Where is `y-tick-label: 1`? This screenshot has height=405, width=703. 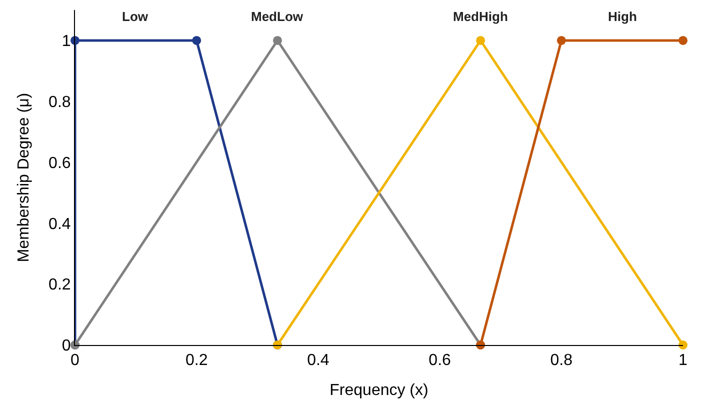 y-tick-label: 1 is located at coordinates (66, 41).